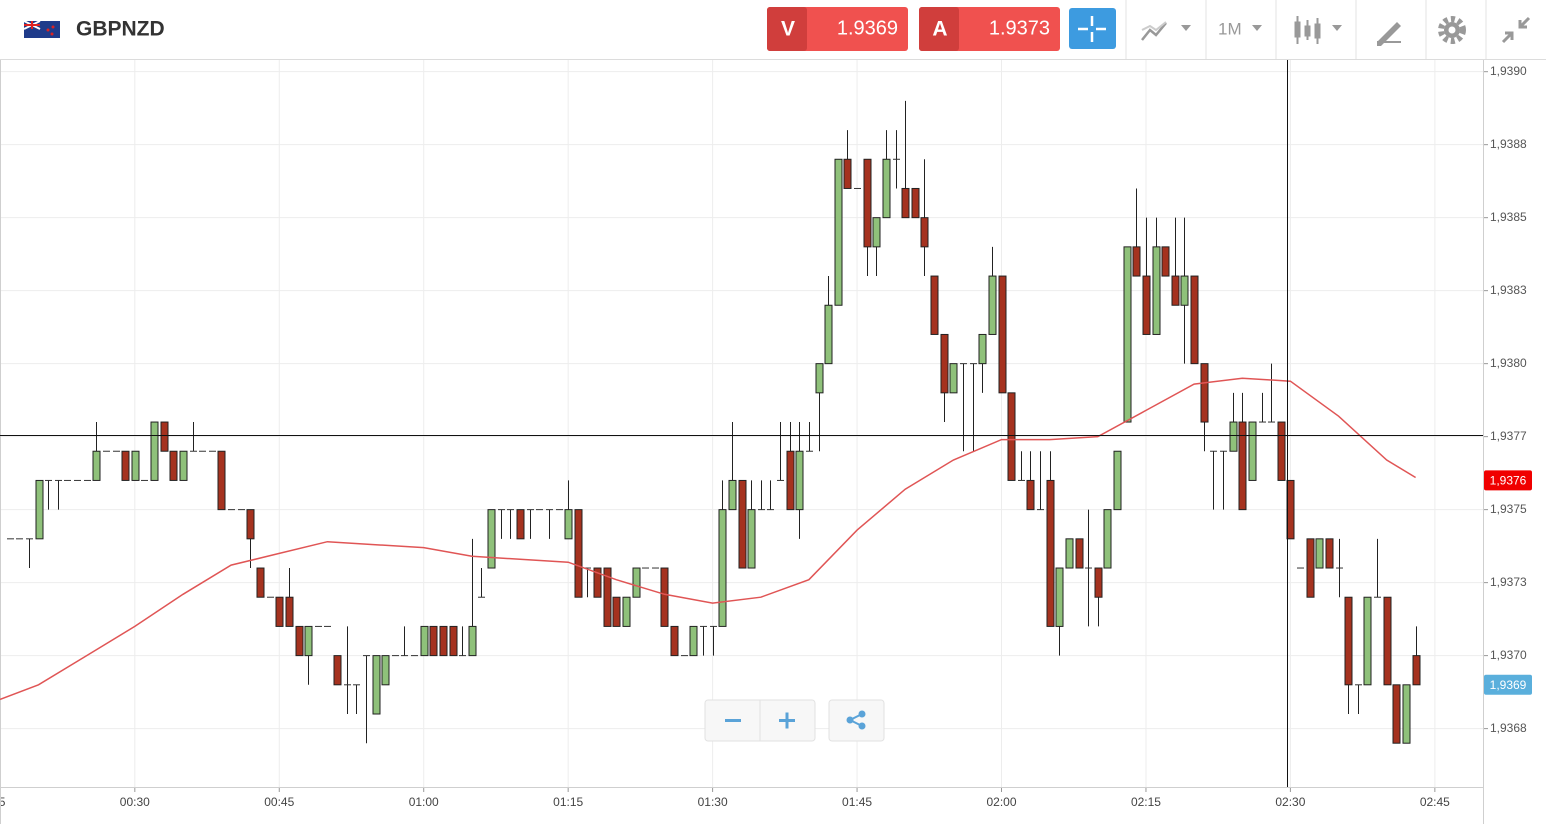 The height and width of the screenshot is (824, 1546). Describe the element at coordinates (856, 720) in the screenshot. I see `share-button` at that location.